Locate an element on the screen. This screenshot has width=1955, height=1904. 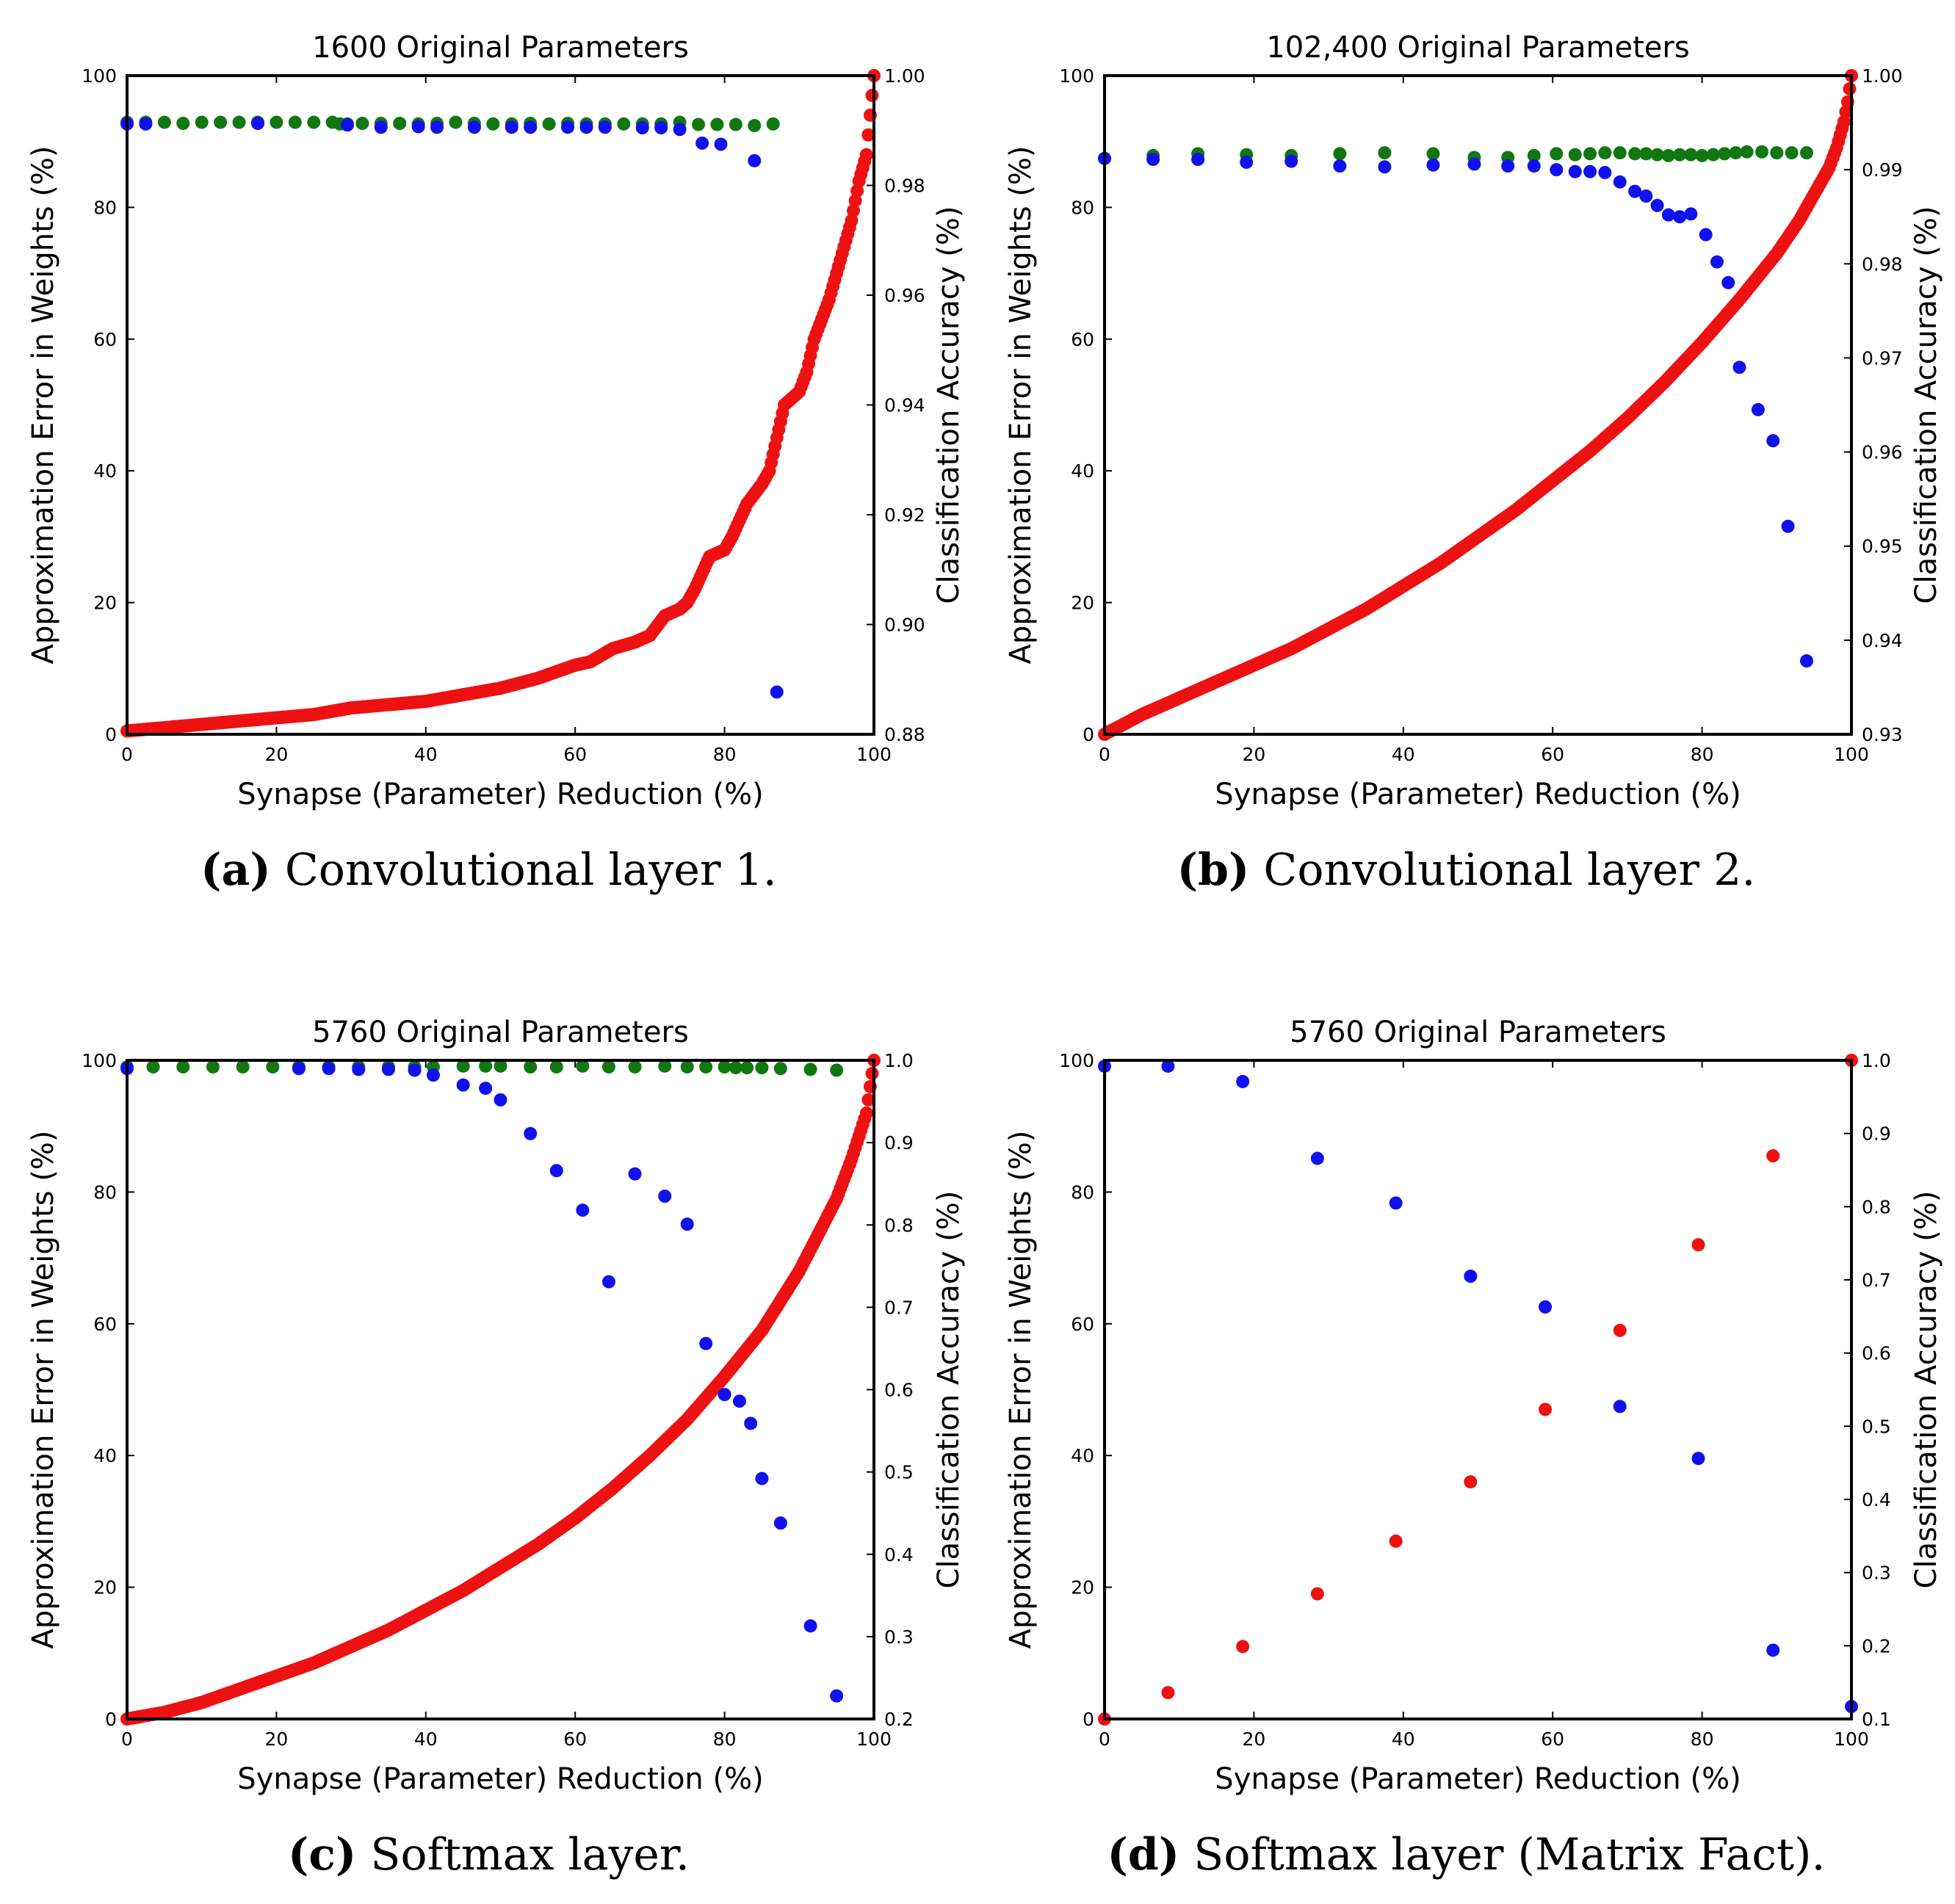
caption-label-d: (d) is located at coordinates (1143, 1855).